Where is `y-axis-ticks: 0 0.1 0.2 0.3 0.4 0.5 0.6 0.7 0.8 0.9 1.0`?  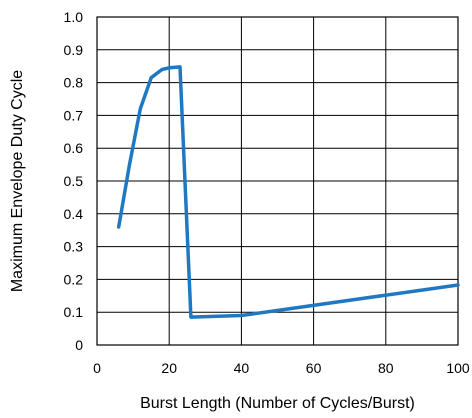
y-axis-ticks: 0 0.1 0.2 0.3 0.4 0.5 0.6 0.7 0.8 0.9 1.0 is located at coordinates (74, 181).